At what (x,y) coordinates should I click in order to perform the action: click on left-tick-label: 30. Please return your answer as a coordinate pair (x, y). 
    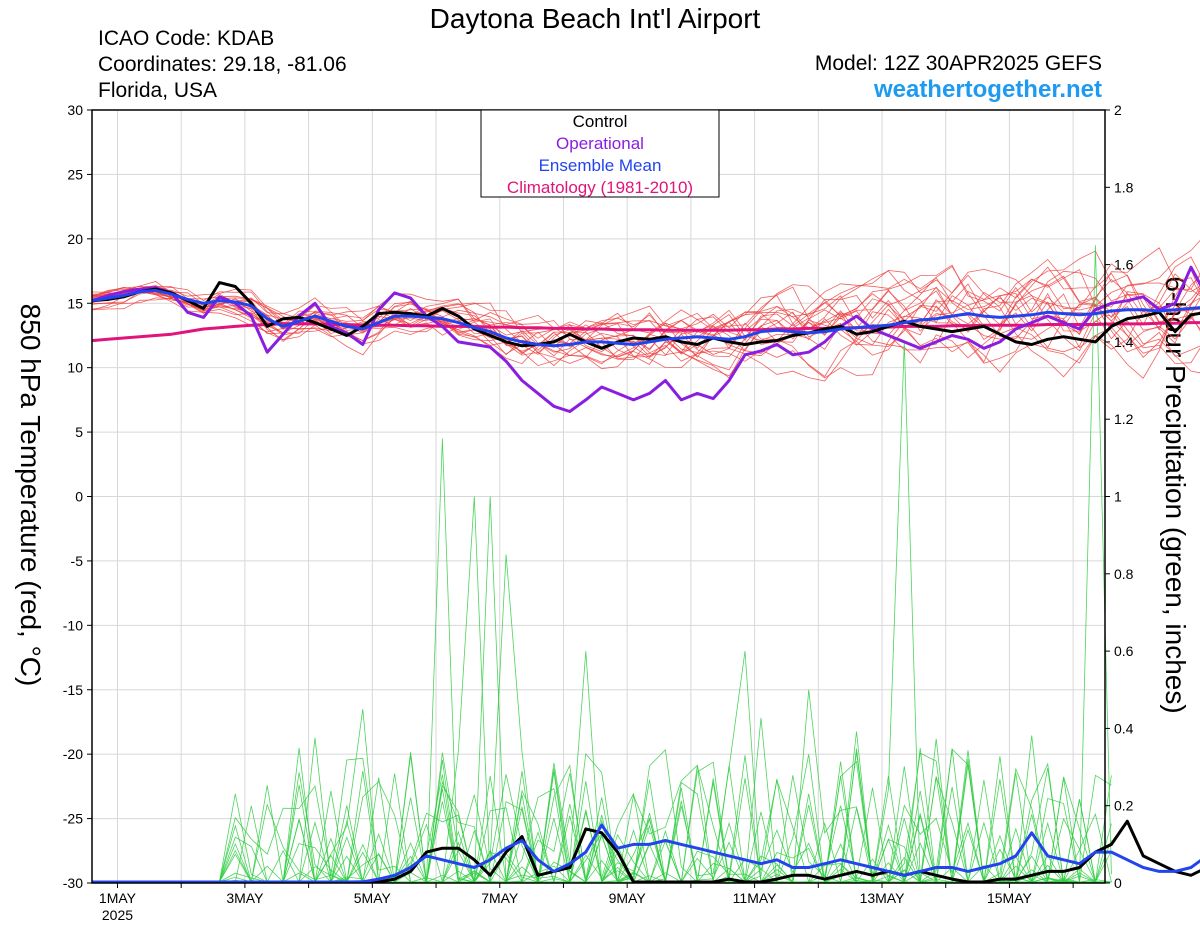
    Looking at the image, I should click on (75, 110).